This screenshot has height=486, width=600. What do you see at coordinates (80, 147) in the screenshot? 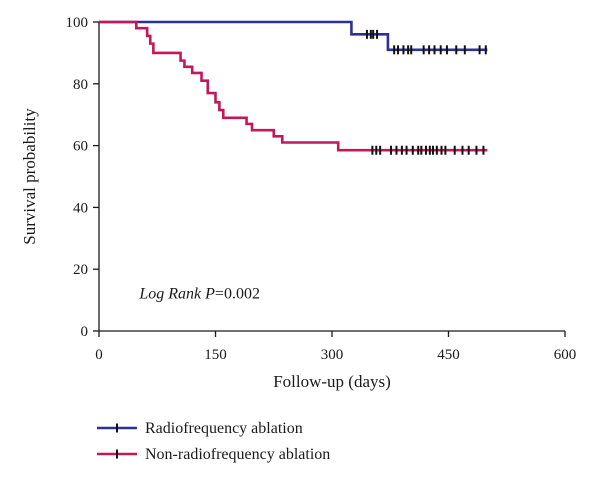
I see `y-tick-label: 60` at bounding box center [80, 147].